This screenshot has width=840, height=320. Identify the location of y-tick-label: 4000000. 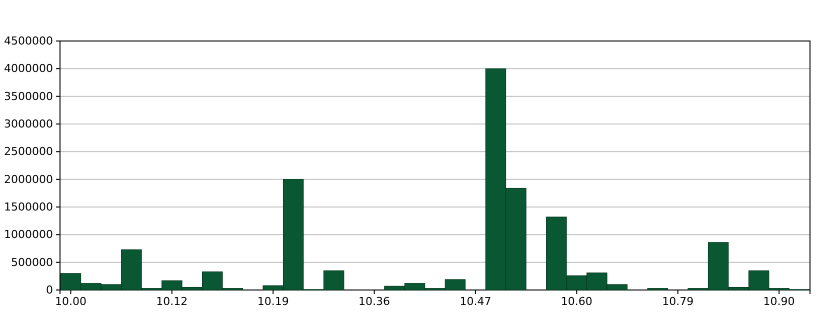
(28, 69).